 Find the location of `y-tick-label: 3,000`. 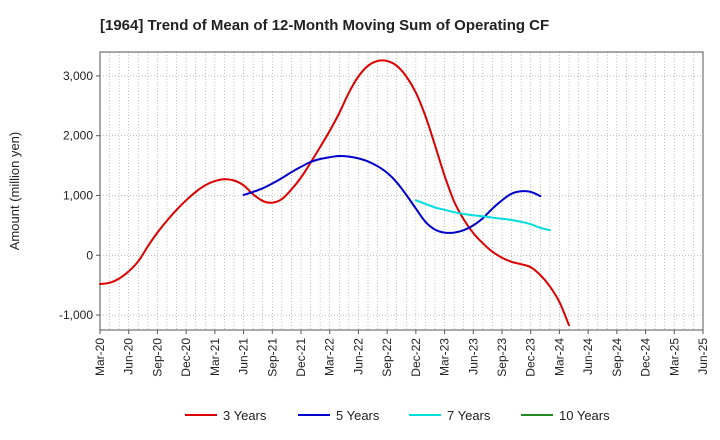

y-tick-label: 3,000 is located at coordinates (78, 76).